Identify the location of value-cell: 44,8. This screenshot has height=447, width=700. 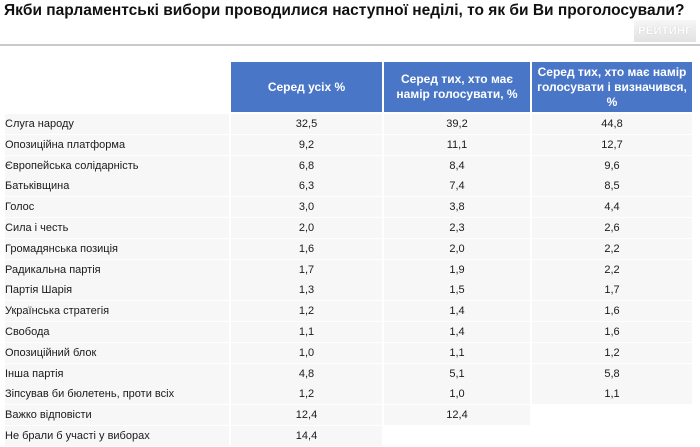
(612, 124).